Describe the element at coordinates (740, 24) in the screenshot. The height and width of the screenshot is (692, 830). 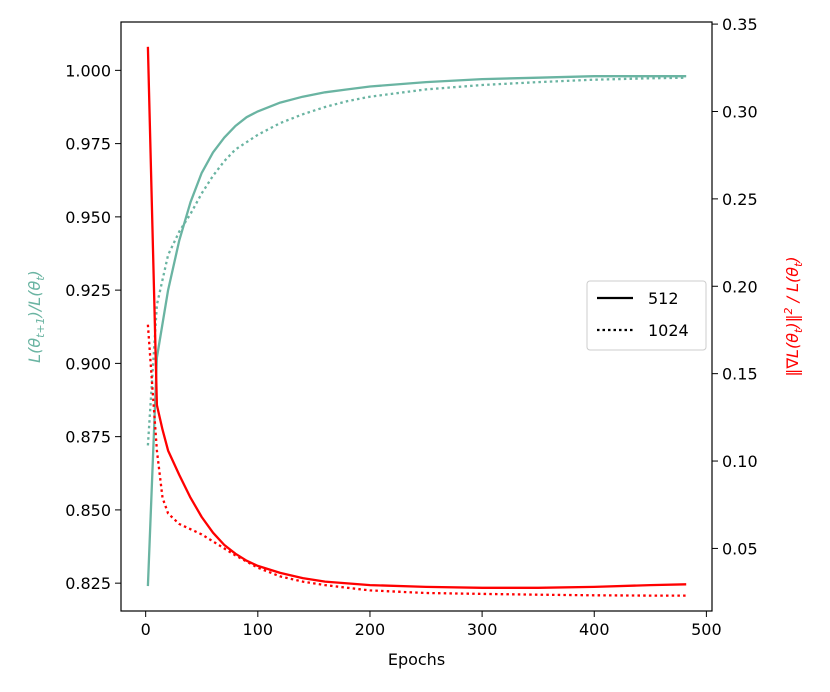
I see `y-right-tick-label: 0.35` at that location.